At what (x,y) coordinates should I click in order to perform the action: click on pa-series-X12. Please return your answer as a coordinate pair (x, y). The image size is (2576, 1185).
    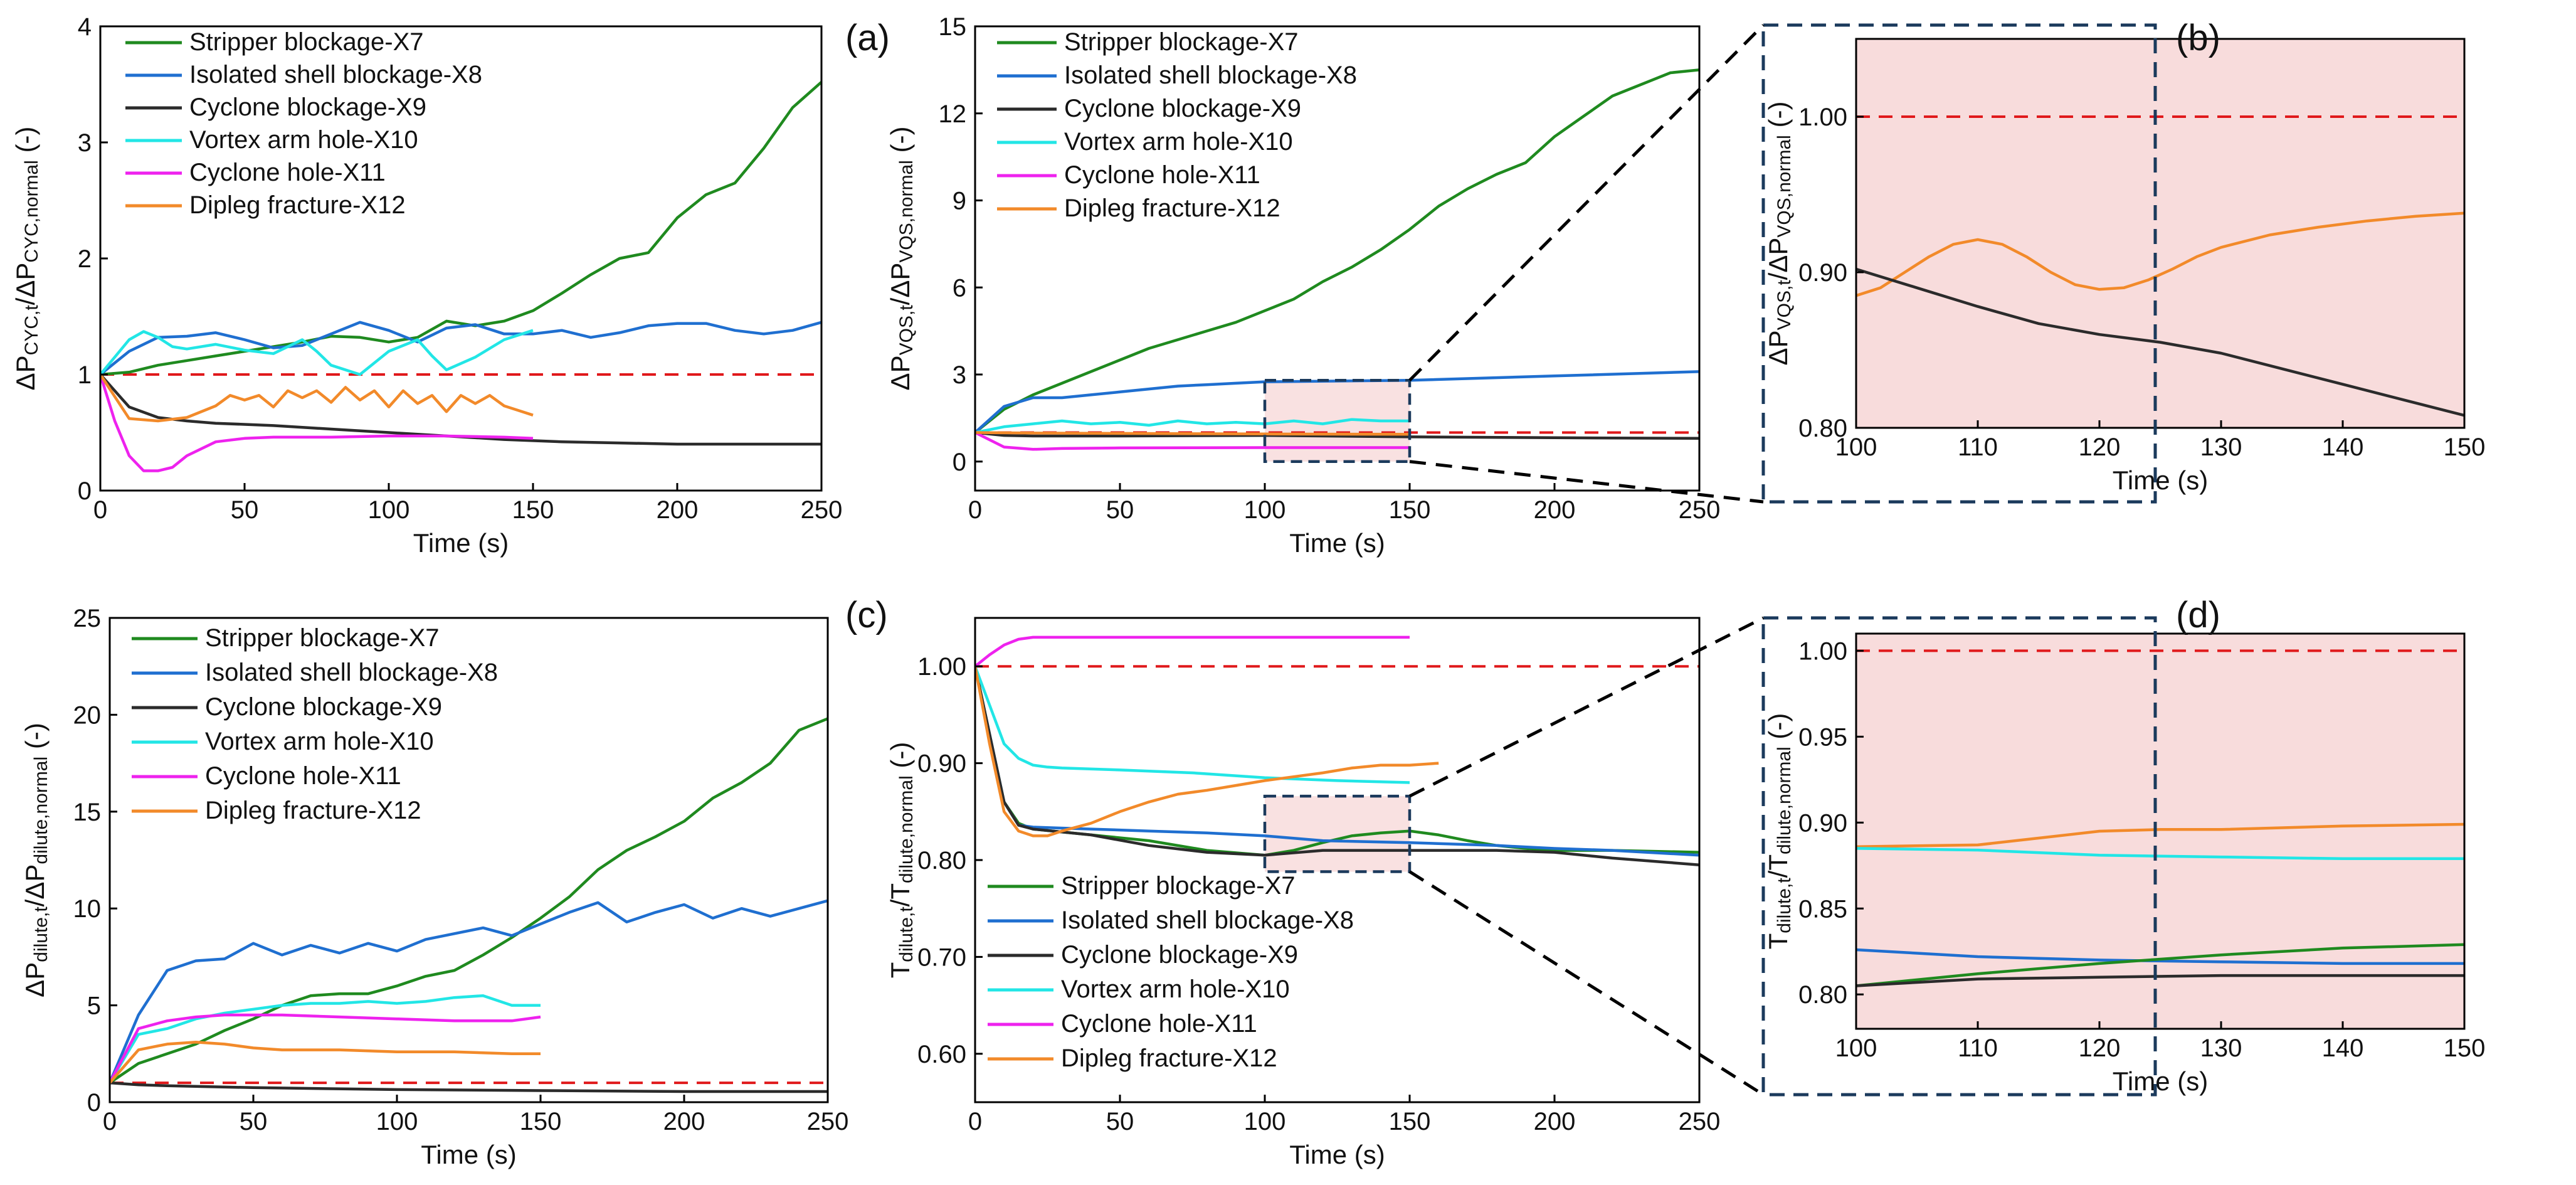
    Looking at the image, I should click on (1192, 433).